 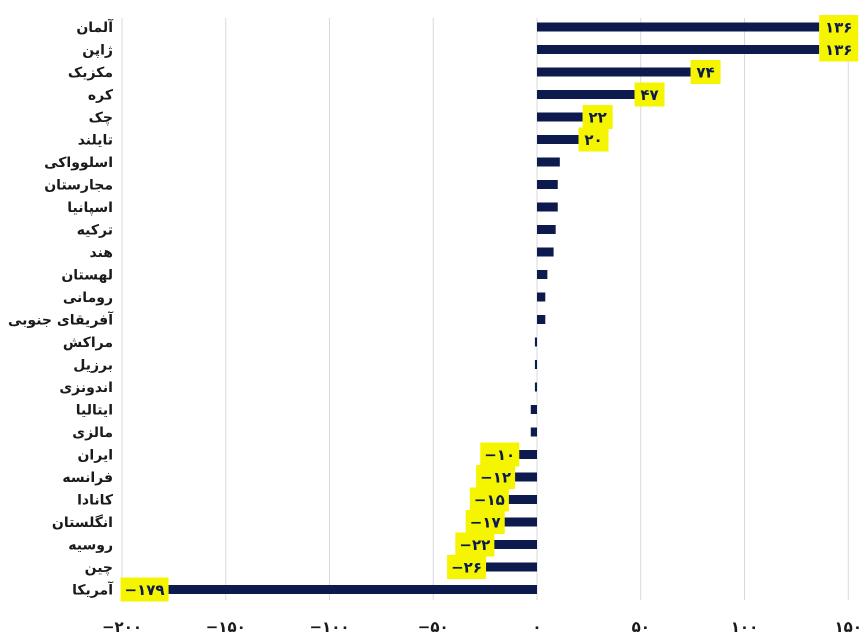 I want to click on category-label: کانادا, so click(x=95, y=501).